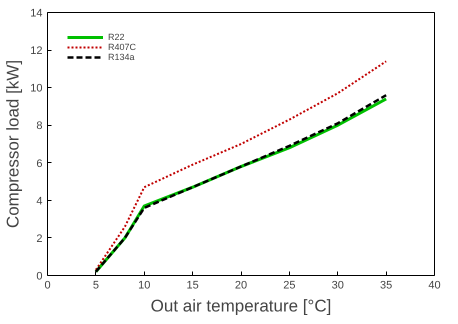  What do you see at coordinates (39, 201) in the screenshot?
I see `y-tick-label: 4` at bounding box center [39, 201].